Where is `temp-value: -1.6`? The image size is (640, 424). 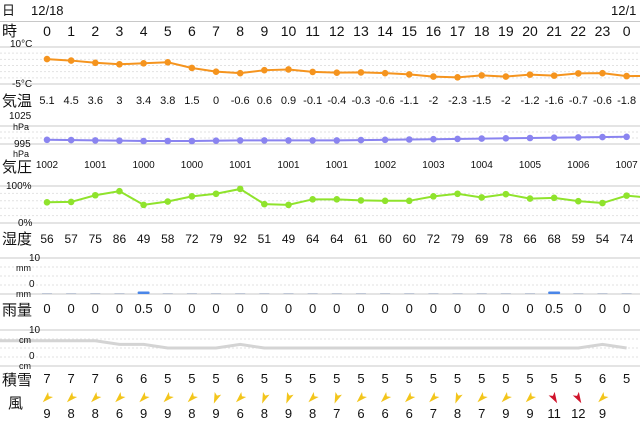 temp-value: -1.6 is located at coordinates (554, 101).